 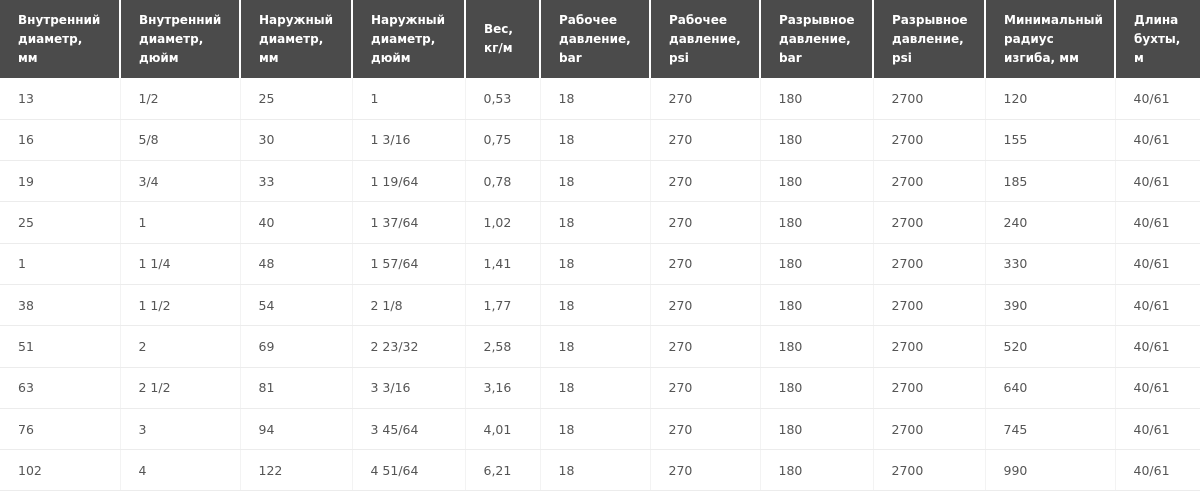 What do you see at coordinates (1050, 305) in the screenshot?
I see `table-cell: 390` at bounding box center [1050, 305].